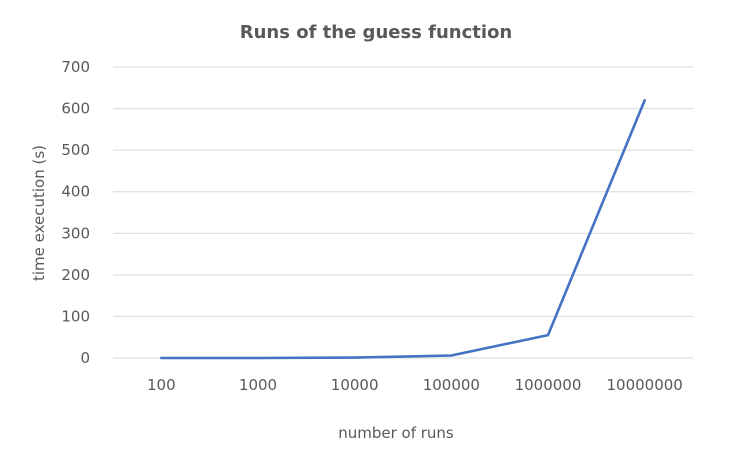  I want to click on chart-title: Runs of the guess function, so click(376, 32).